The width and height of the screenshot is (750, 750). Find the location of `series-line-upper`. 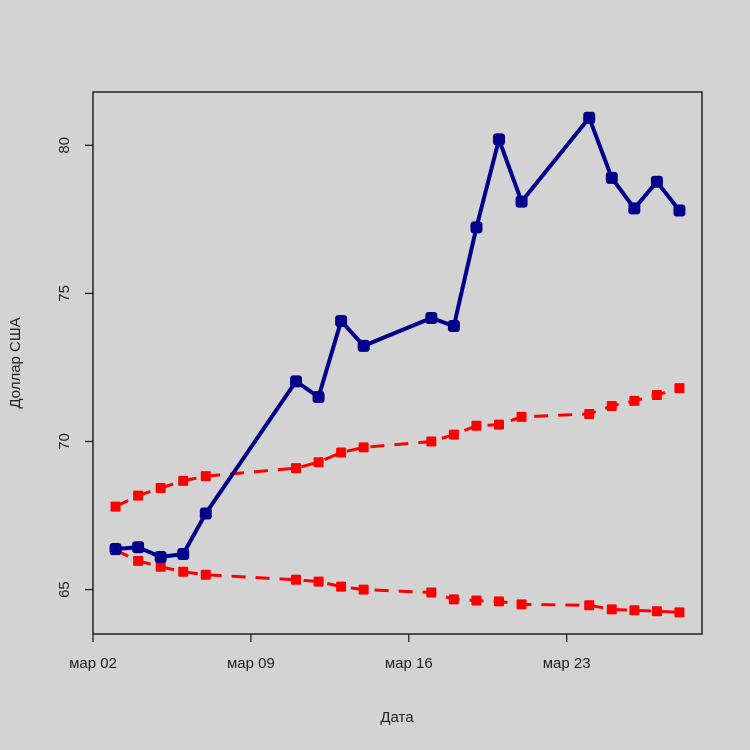

series-line-upper is located at coordinates (397, 447).